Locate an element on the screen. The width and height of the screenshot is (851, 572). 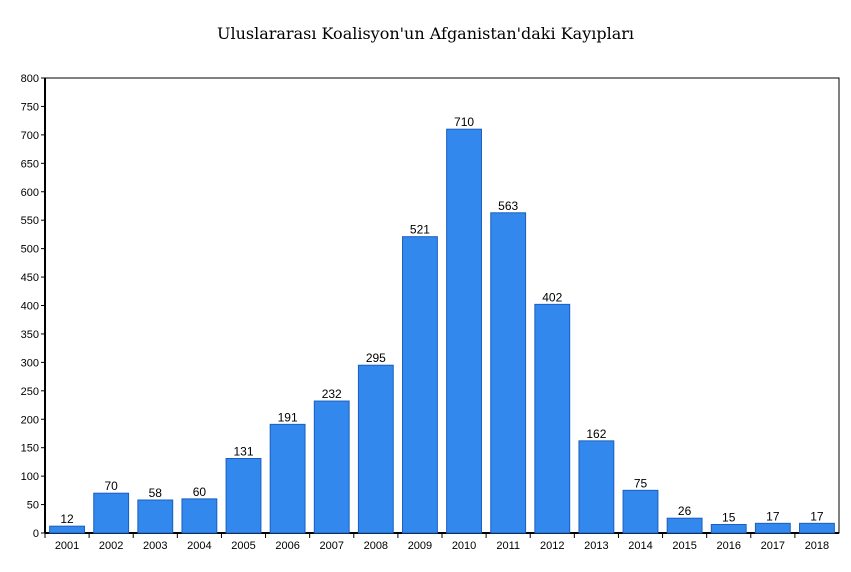
y-tick-label: 700 is located at coordinates (30, 136).